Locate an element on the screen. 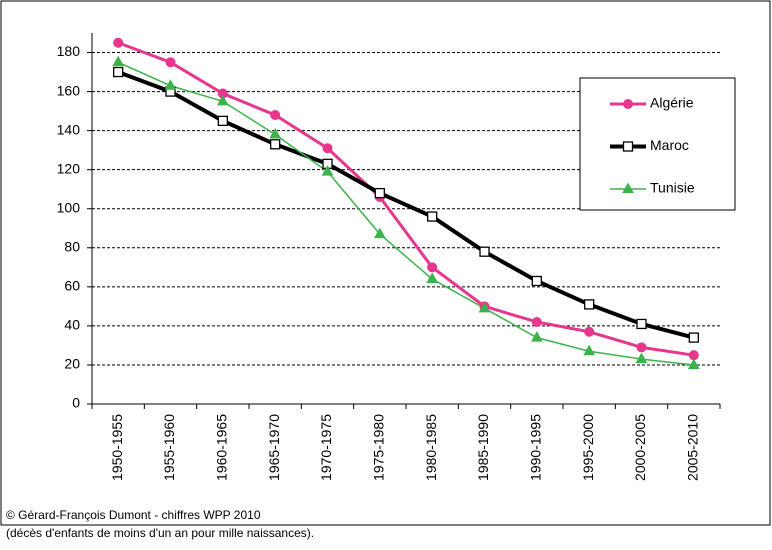 The image size is (772, 550). x-tick-label: 1980-1985 is located at coordinates (431, 447).